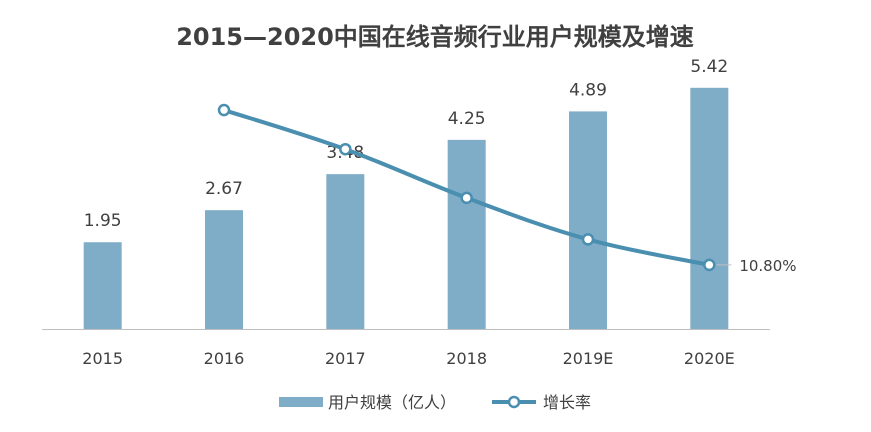 Image resolution: width=871 pixels, height=432 pixels. Describe the element at coordinates (224, 269) in the screenshot. I see `bar-2016` at that location.